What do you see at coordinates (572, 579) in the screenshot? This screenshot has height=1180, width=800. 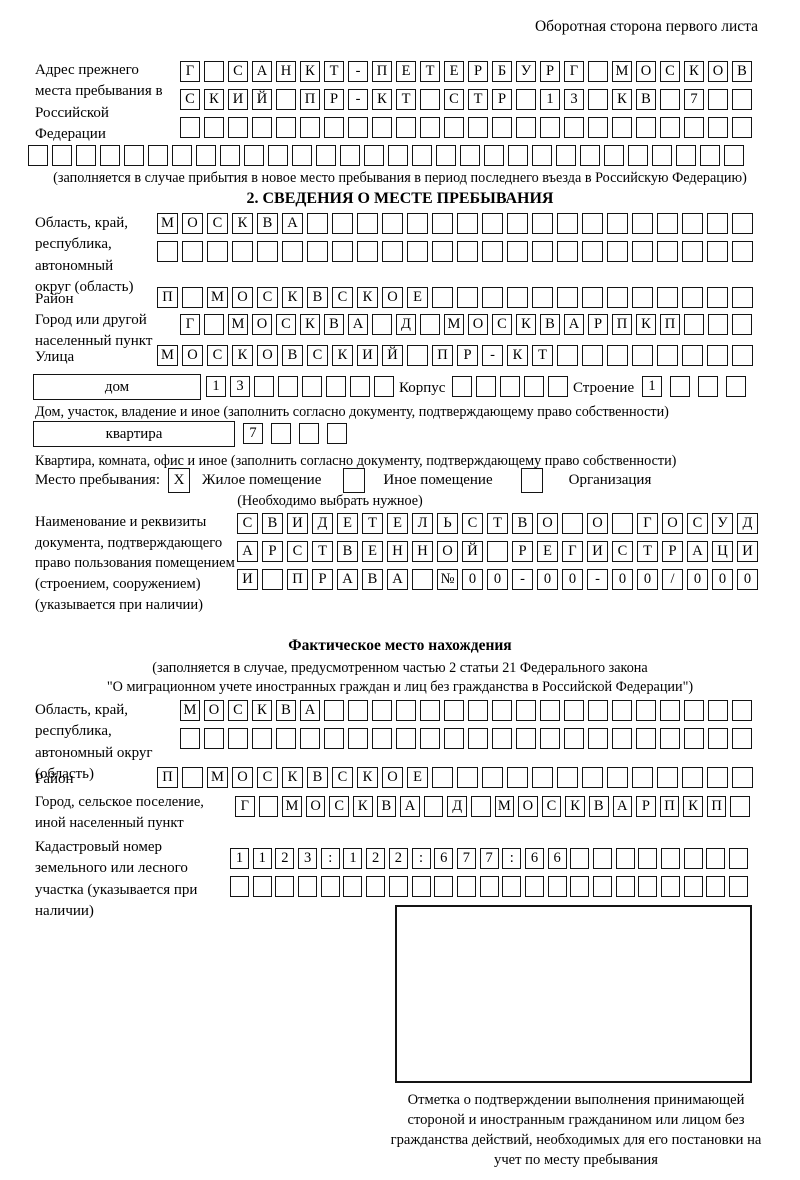 I see `char-cell: 0` at bounding box center [572, 579].